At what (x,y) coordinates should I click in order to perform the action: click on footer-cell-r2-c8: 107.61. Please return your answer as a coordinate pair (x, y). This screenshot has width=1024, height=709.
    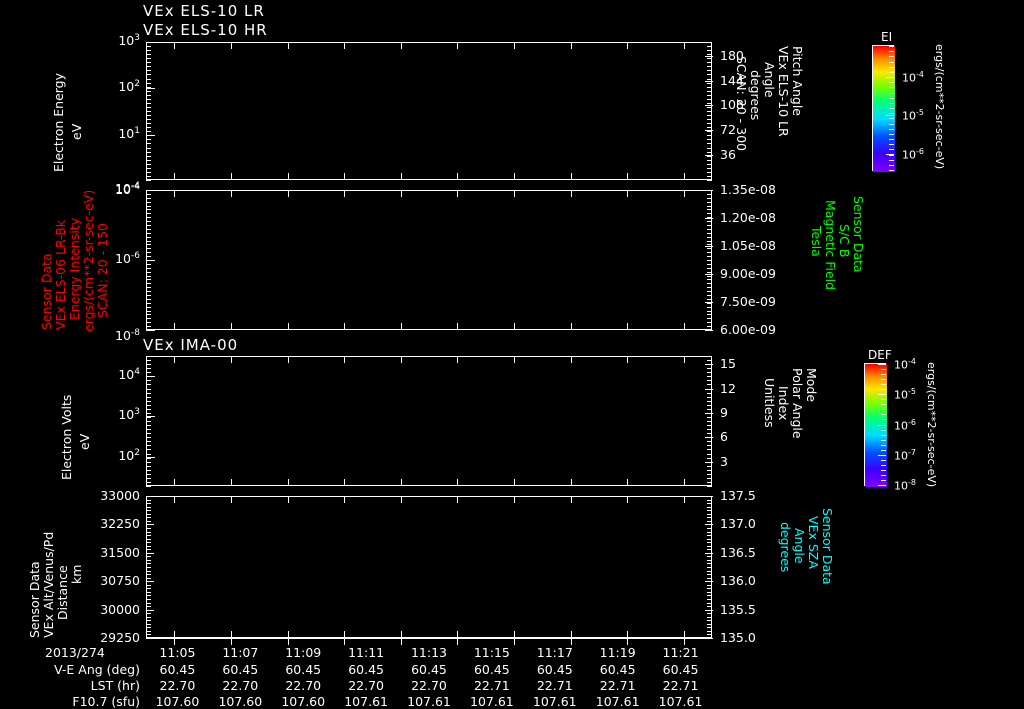
    Looking at the image, I should click on (680, 701).